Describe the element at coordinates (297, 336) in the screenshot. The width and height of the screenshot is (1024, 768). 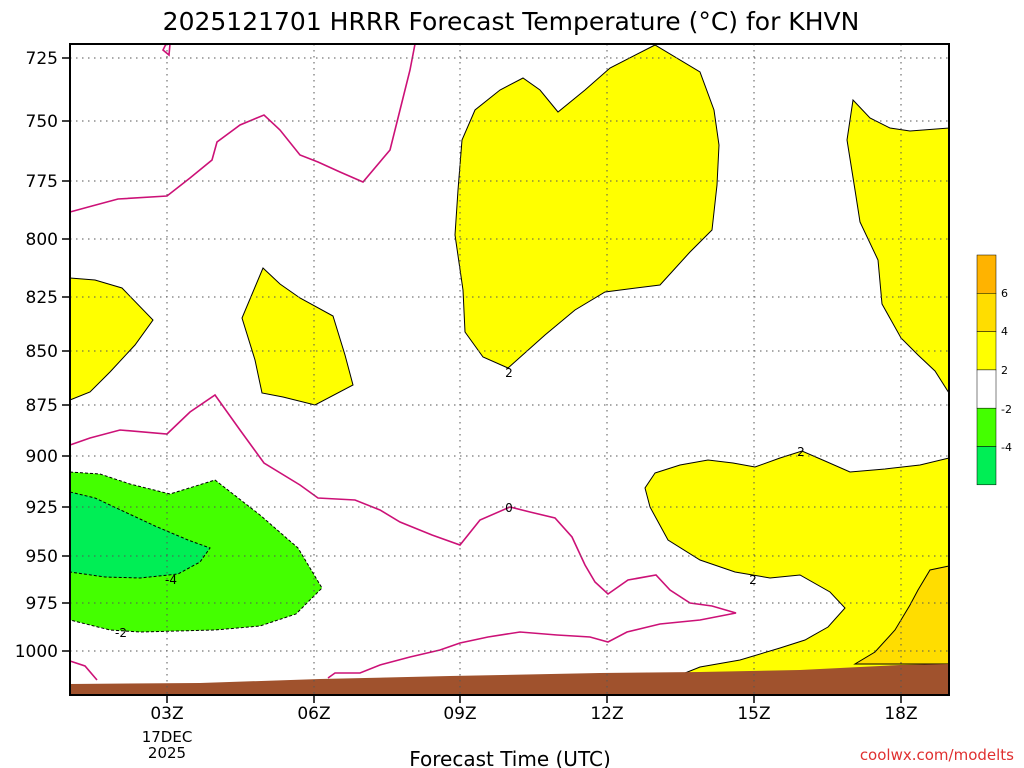
I see `warm-region-small-fill` at that location.